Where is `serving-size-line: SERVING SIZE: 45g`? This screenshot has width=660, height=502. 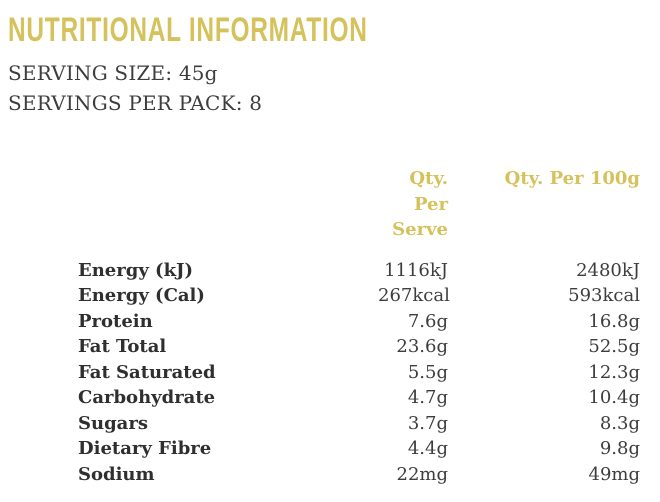 serving-size-line: SERVING SIZE: 45g is located at coordinates (113, 73).